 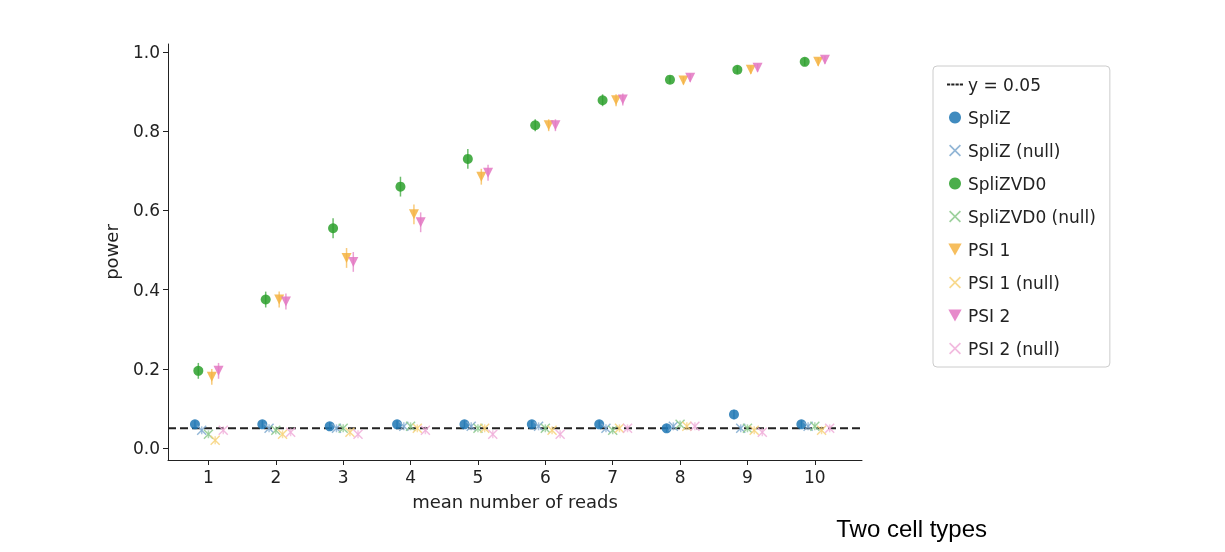 What do you see at coordinates (989, 315) in the screenshot?
I see `legend-label: PSI 2` at bounding box center [989, 315].